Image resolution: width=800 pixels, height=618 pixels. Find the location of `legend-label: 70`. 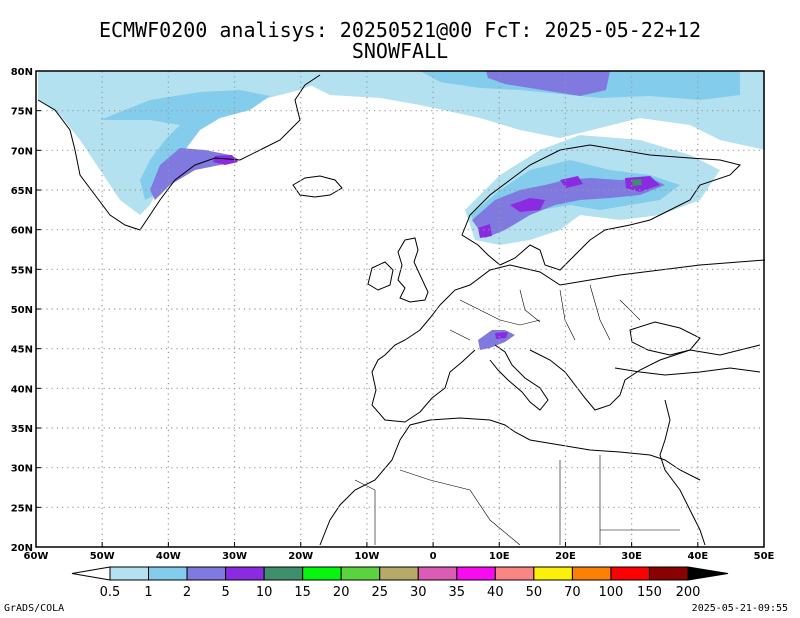

legend-label: 70 is located at coordinates (572, 592).